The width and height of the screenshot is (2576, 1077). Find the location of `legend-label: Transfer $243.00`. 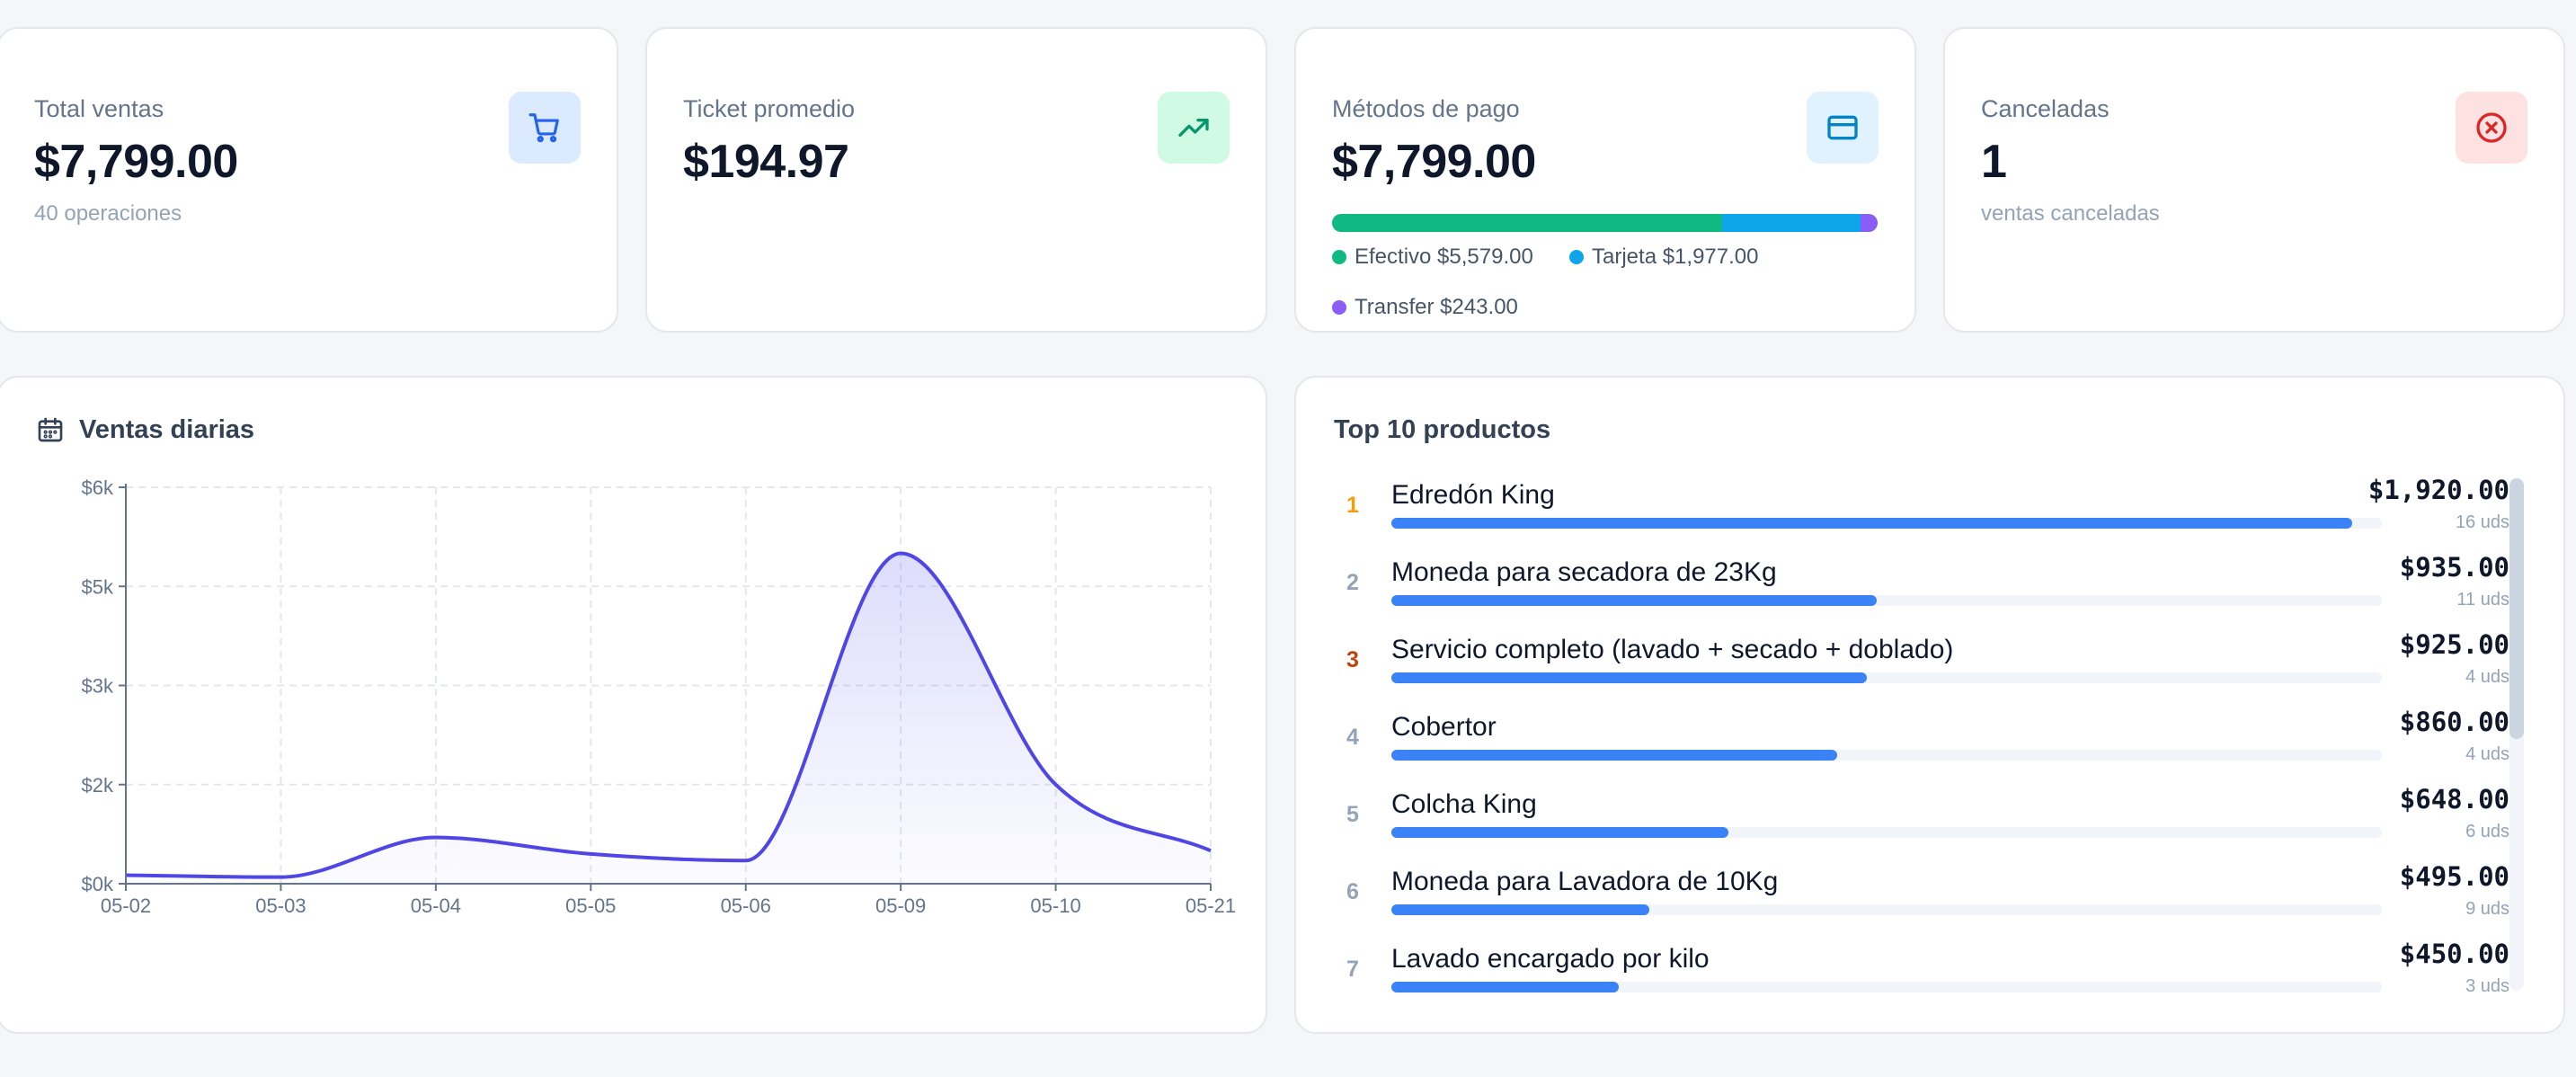

legend-label: Transfer $243.00 is located at coordinates (1436, 307).